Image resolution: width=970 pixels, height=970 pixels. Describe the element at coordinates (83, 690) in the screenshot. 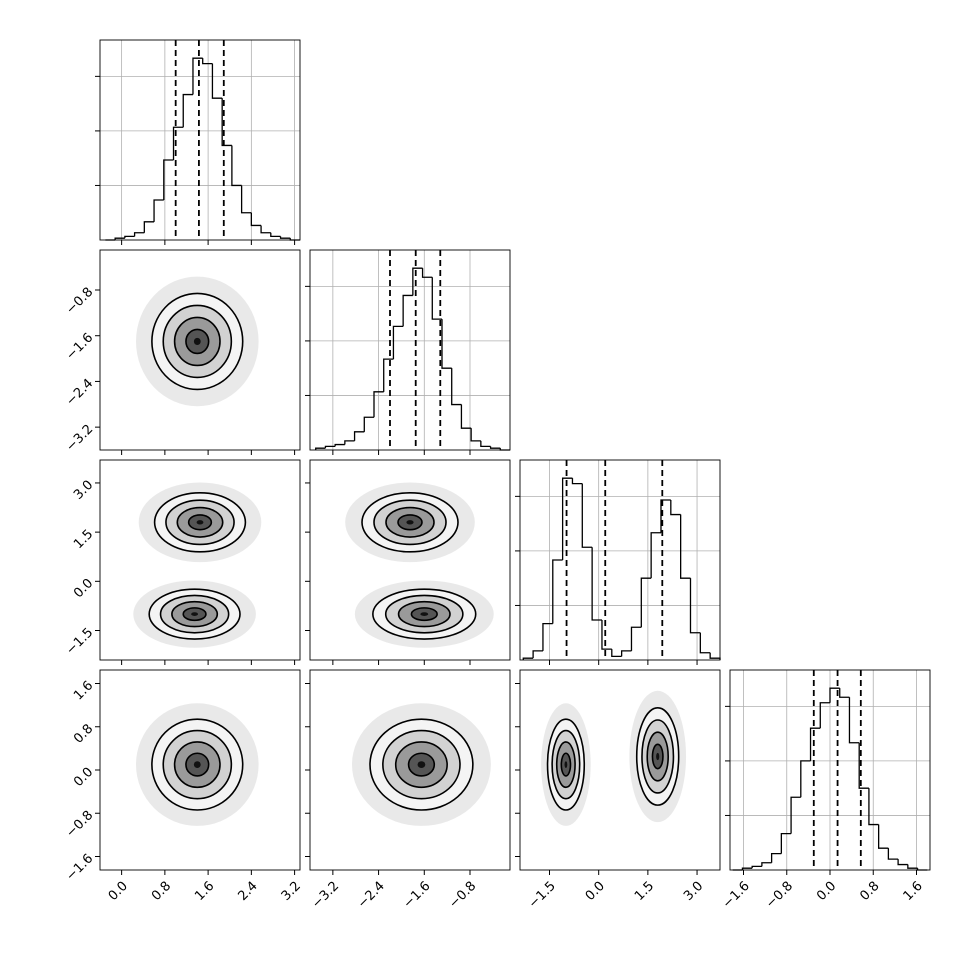

I see `y-tick-label: 1.6` at that location.